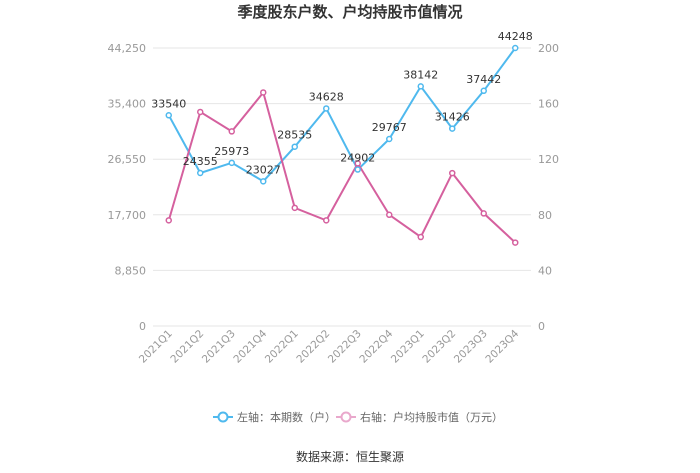  What do you see at coordinates (127, 104) in the screenshot?
I see `left-tick-label: 35,400` at bounding box center [127, 104].